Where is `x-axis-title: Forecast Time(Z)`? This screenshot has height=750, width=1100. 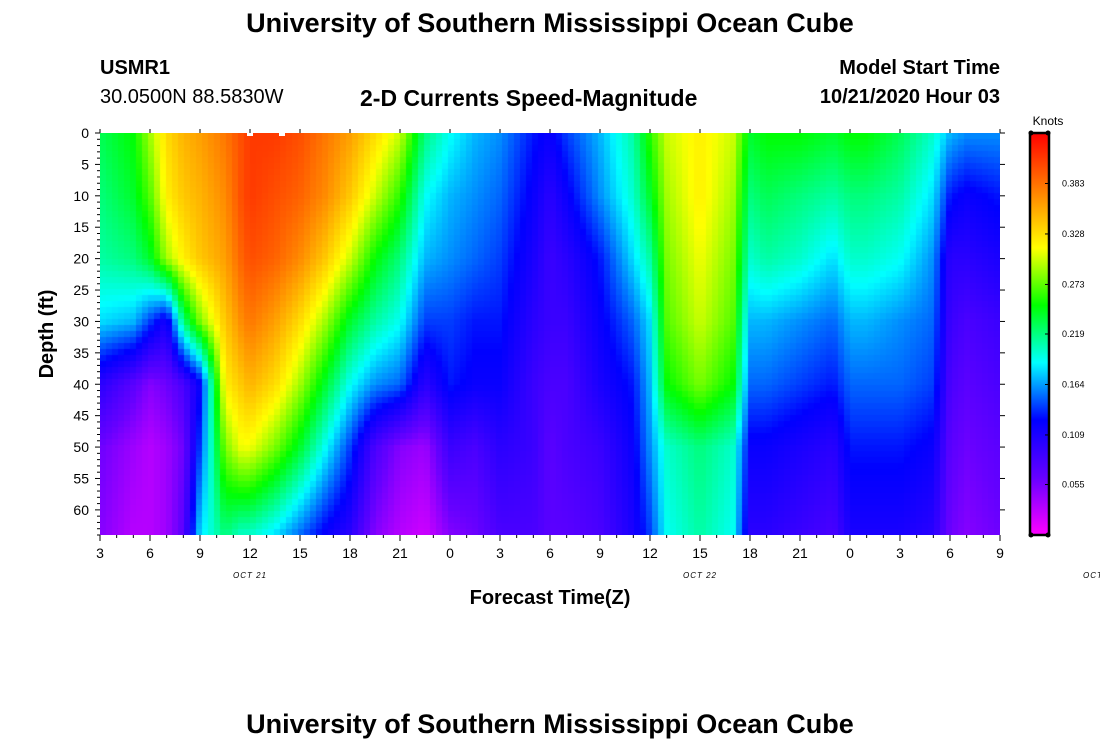 x-axis-title: Forecast Time(Z) is located at coordinates (550, 598).